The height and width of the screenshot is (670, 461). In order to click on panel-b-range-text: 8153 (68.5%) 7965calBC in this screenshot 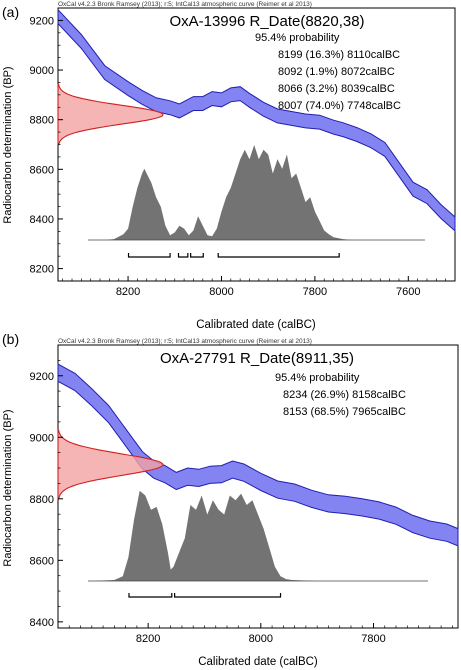, I will do `click(344, 412)`.